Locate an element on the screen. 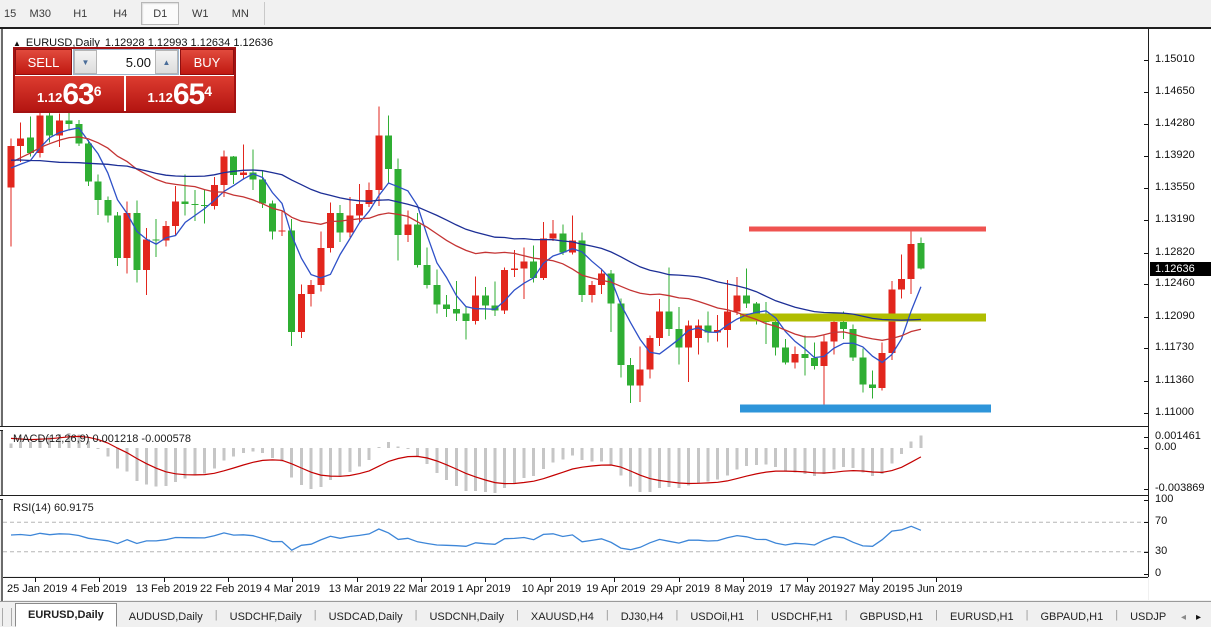  rsi-axis-label: 0 is located at coordinates (1158, 573).